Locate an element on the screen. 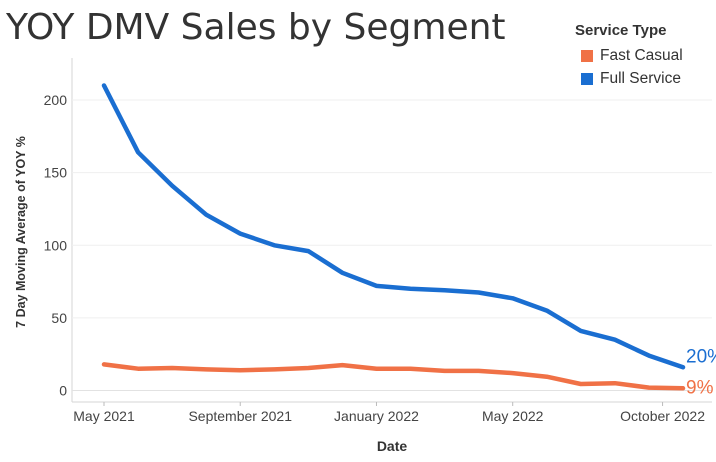  series-line-fast-casual is located at coordinates (393, 376).